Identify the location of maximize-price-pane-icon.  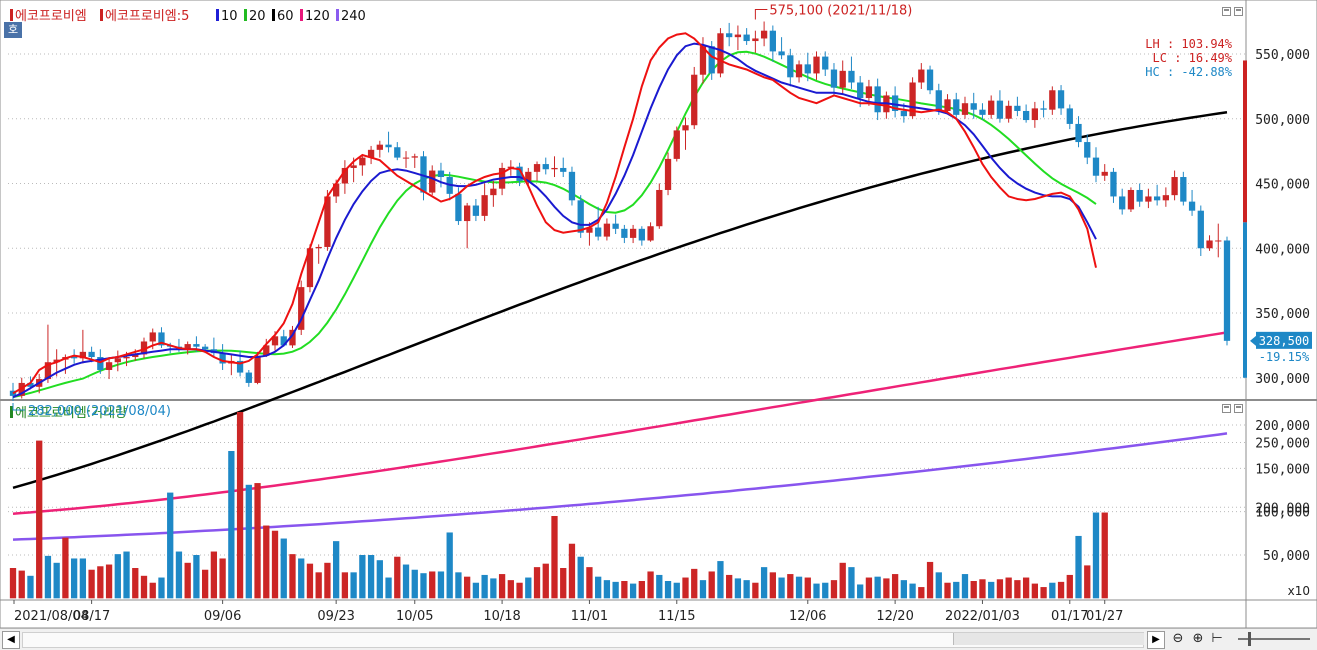
(1238, 11).